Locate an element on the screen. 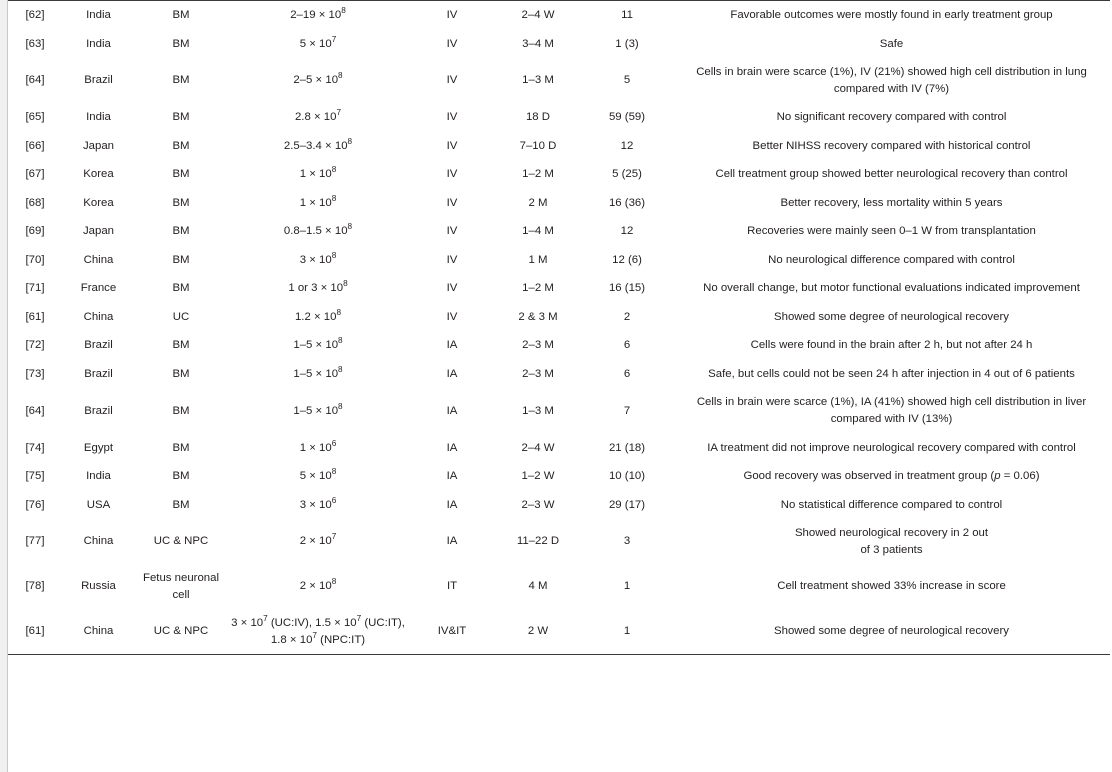  cell-cell-dose: 3 × 10⁶ is located at coordinates (318, 503).